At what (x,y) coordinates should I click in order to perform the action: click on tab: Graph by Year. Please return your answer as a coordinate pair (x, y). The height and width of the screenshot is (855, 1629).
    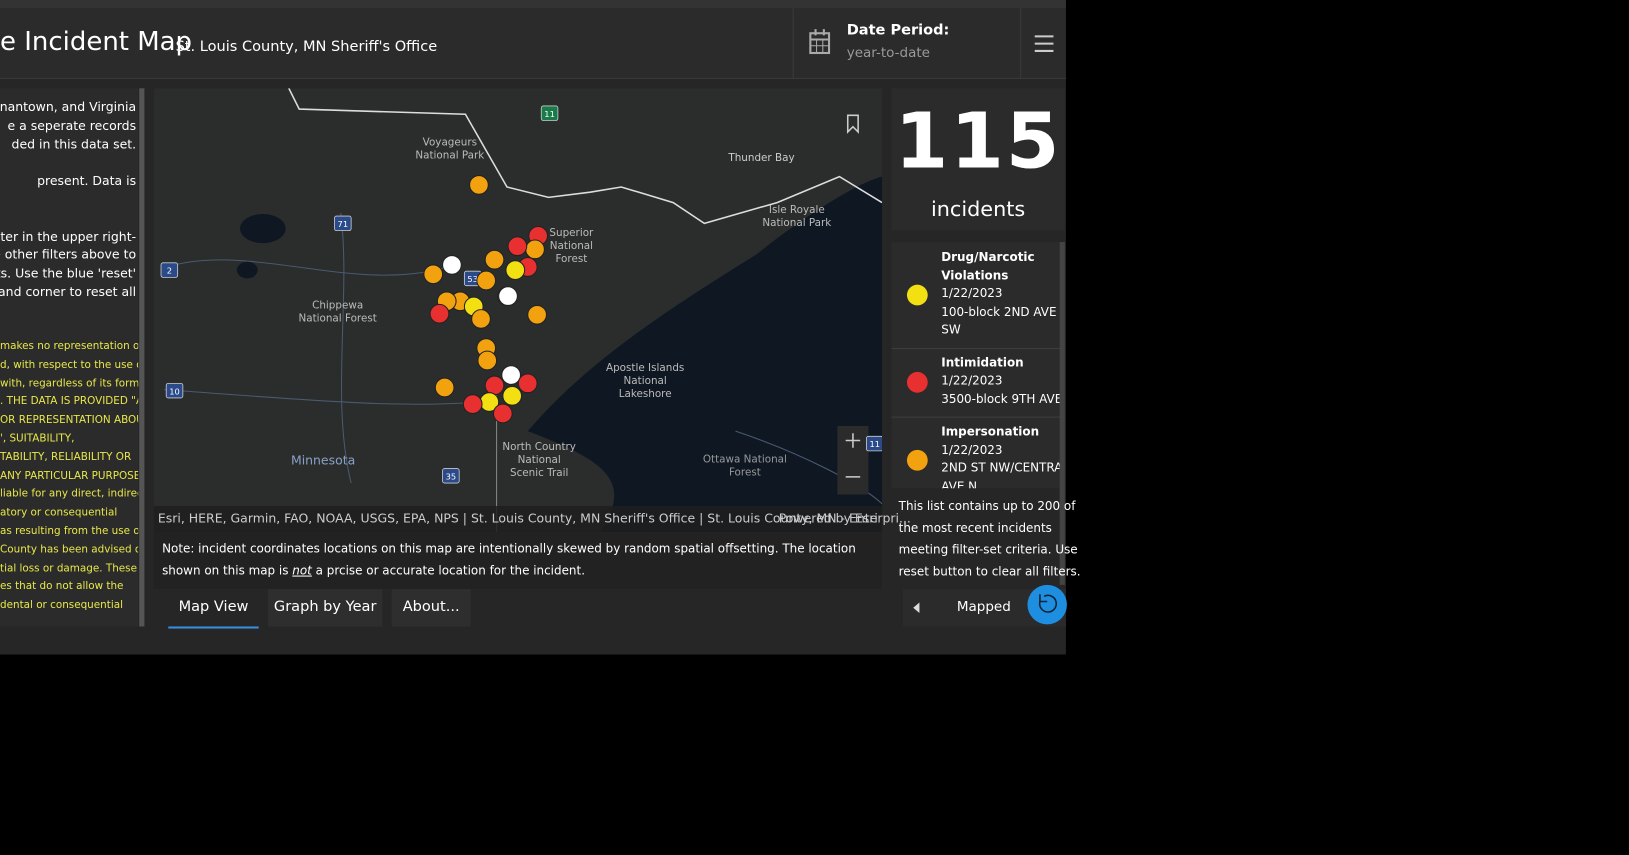
    Looking at the image, I should click on (325, 608).